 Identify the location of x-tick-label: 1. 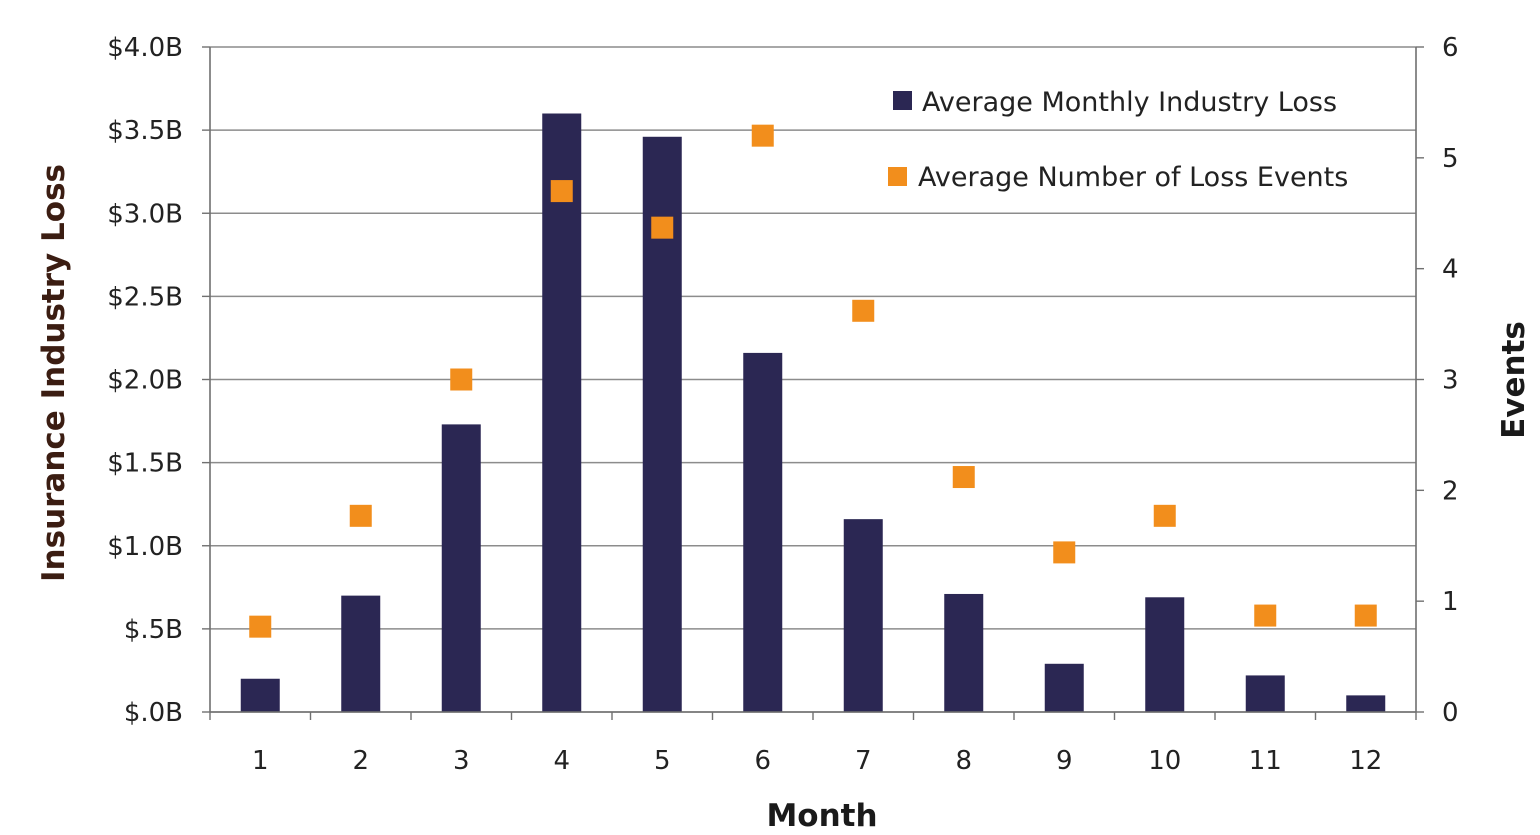
(260, 761).